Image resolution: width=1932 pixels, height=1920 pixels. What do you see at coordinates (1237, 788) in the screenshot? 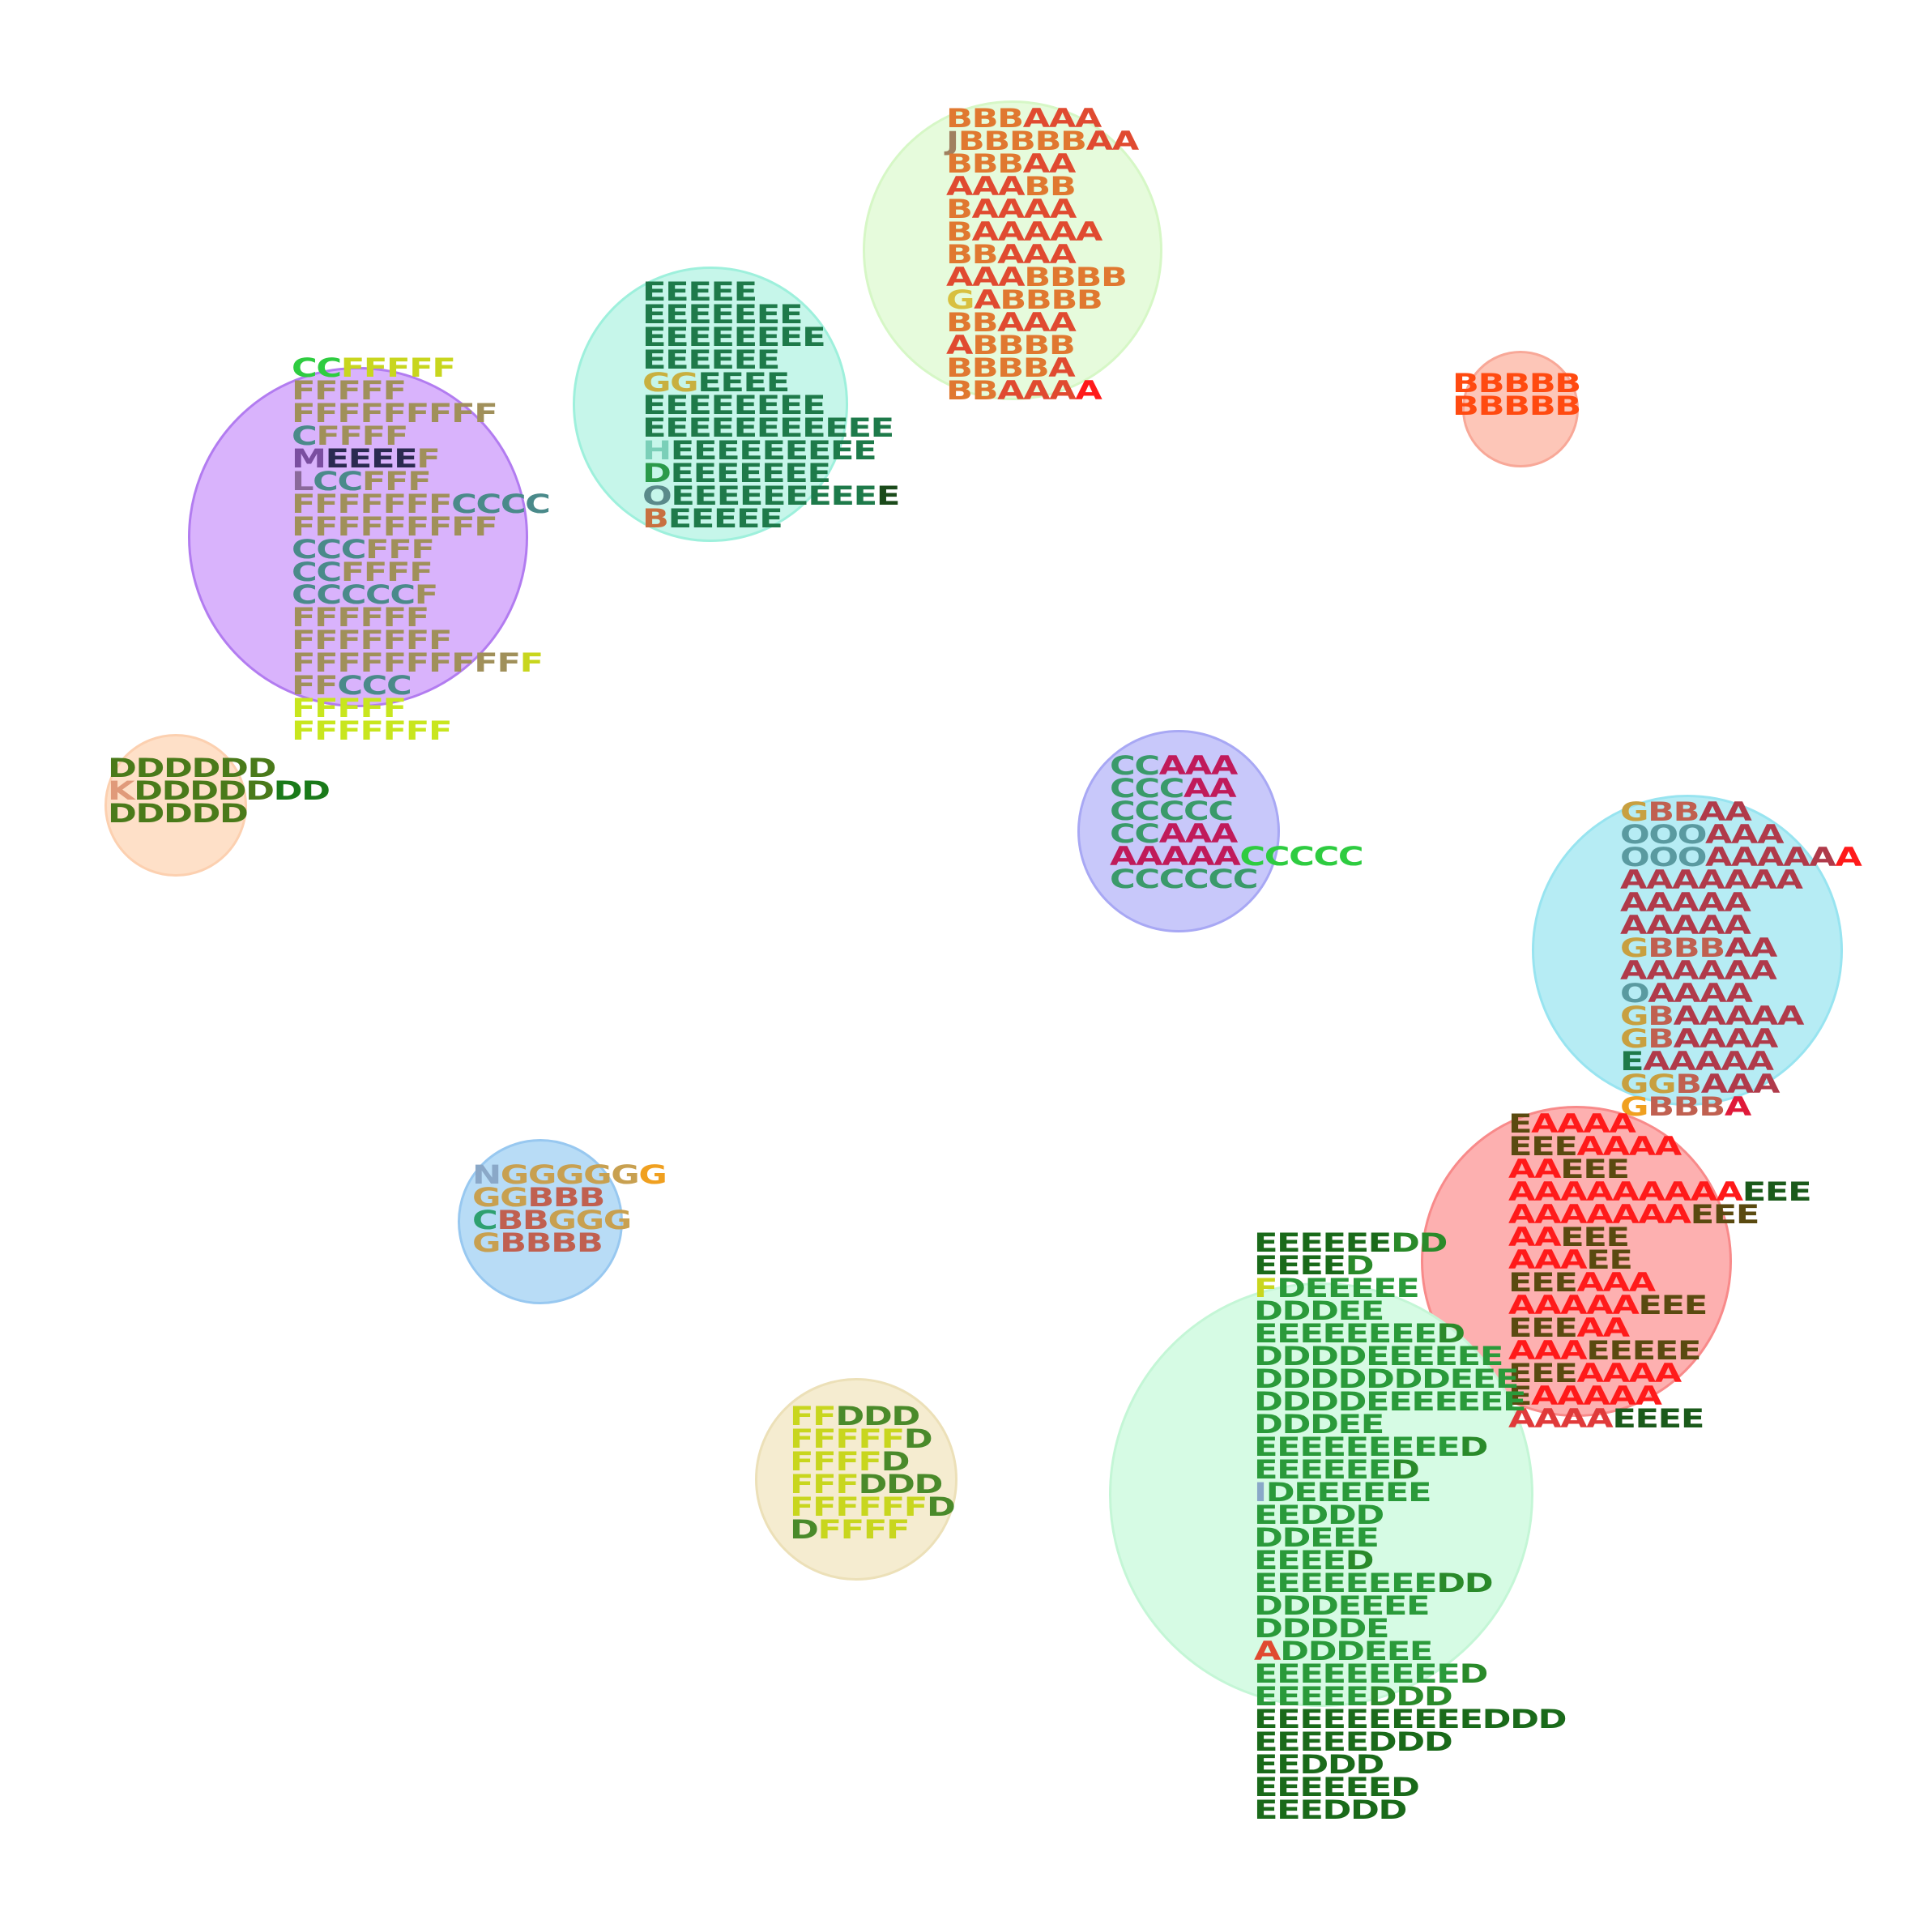
I see `label-row: CCCAA` at bounding box center [1237, 788].